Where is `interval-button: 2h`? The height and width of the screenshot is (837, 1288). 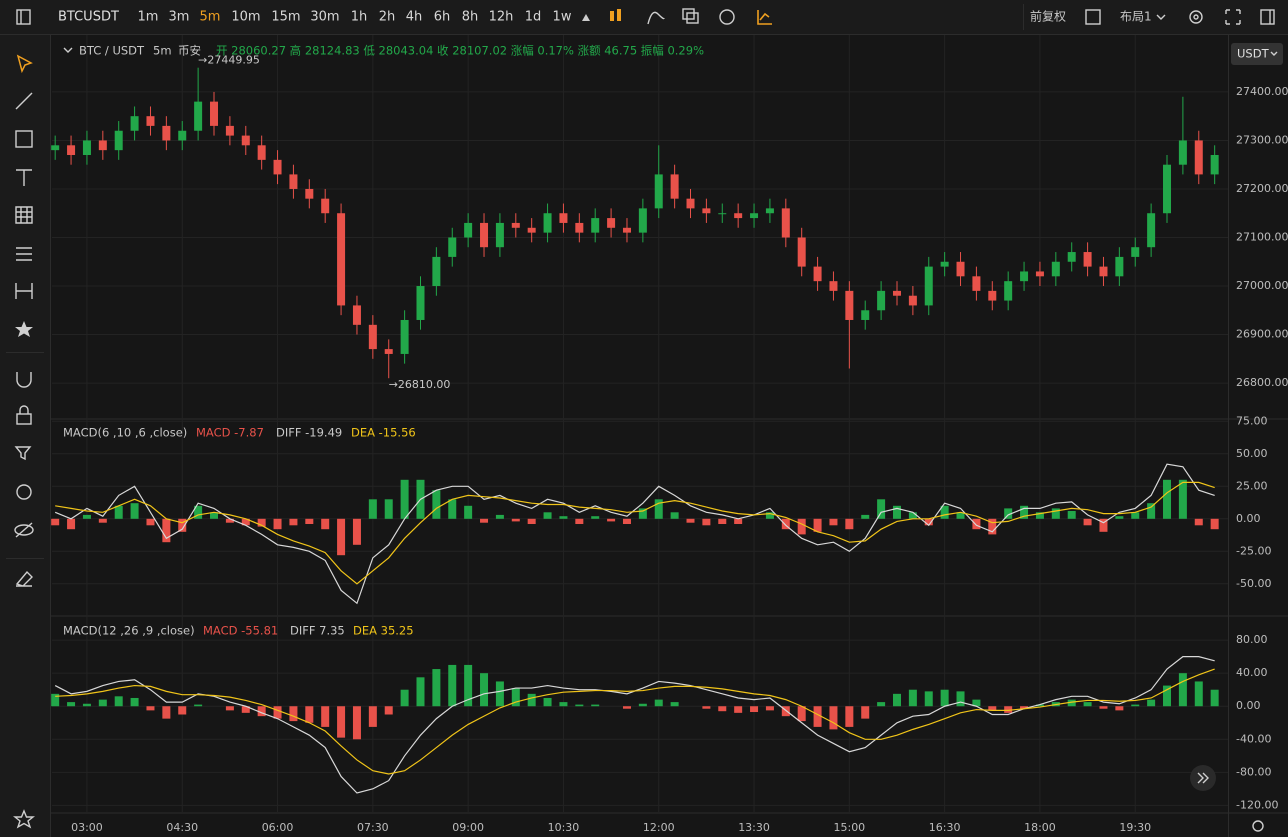
interval-button: 2h is located at coordinates (387, 17).